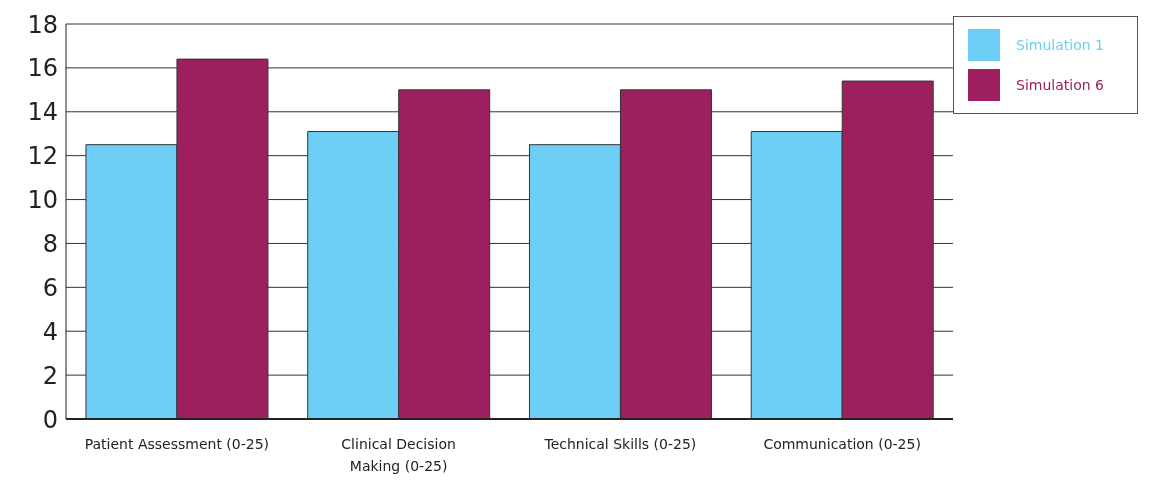 The width and height of the screenshot is (1176, 499). What do you see at coordinates (842, 444) in the screenshot?
I see `x-tick-label: Communication (0-25)` at bounding box center [842, 444].